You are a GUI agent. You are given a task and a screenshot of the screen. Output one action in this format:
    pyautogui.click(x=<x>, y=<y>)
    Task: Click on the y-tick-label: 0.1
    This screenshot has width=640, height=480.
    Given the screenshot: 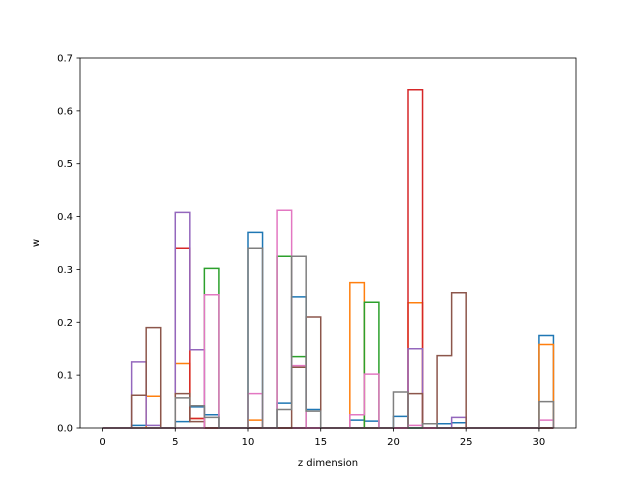 What is the action you would take?
    pyautogui.click(x=65, y=376)
    